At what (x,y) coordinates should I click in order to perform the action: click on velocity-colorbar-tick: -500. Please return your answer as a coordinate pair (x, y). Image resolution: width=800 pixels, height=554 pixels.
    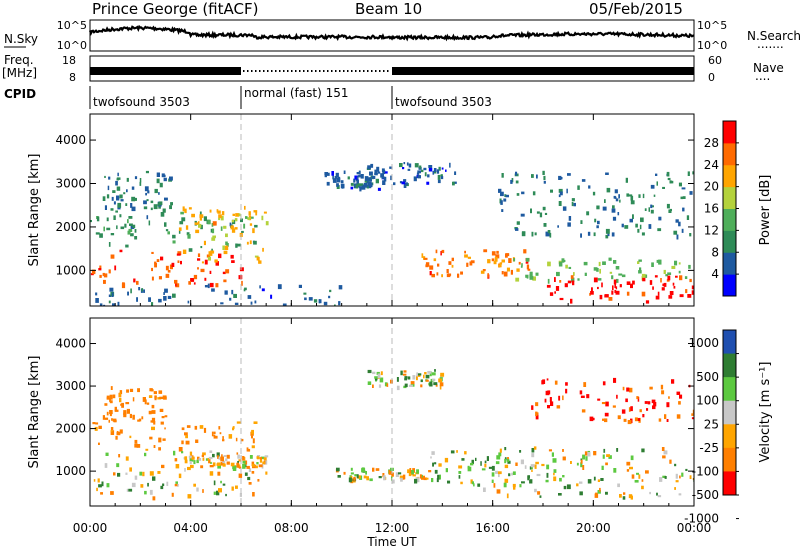
    Looking at the image, I should click on (705, 495).